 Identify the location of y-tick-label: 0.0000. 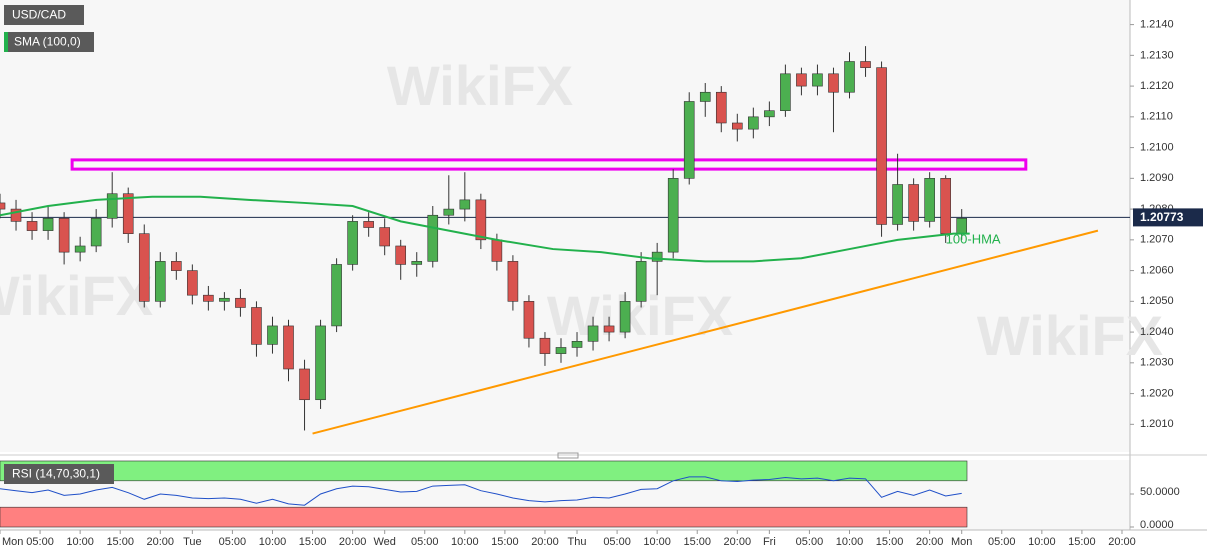
(1157, 525).